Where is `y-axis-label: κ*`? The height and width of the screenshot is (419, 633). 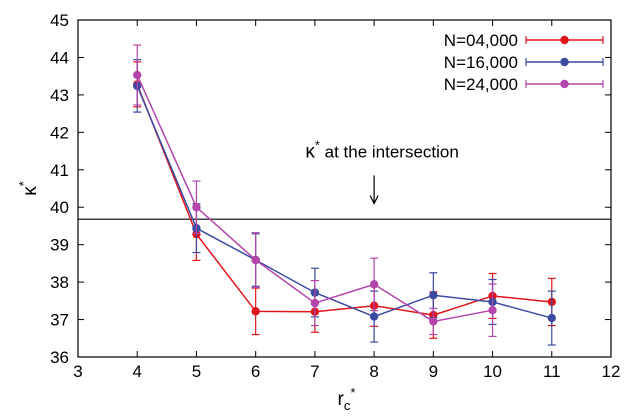 y-axis-label: κ* is located at coordinates (28, 188).